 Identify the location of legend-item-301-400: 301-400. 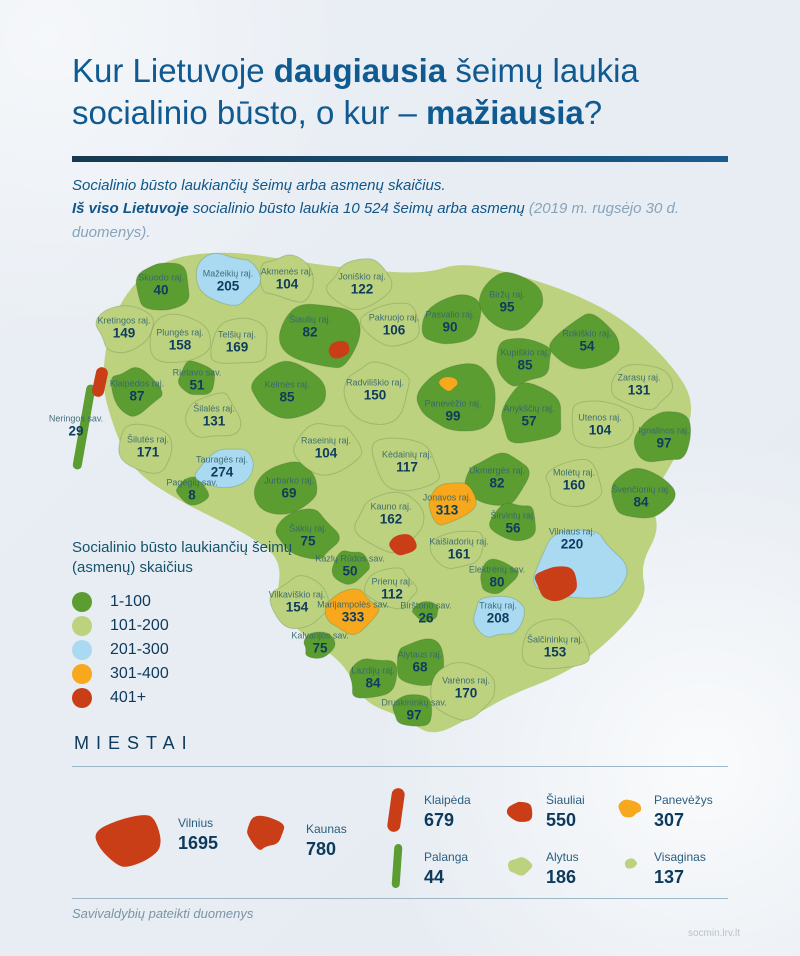
(184, 674).